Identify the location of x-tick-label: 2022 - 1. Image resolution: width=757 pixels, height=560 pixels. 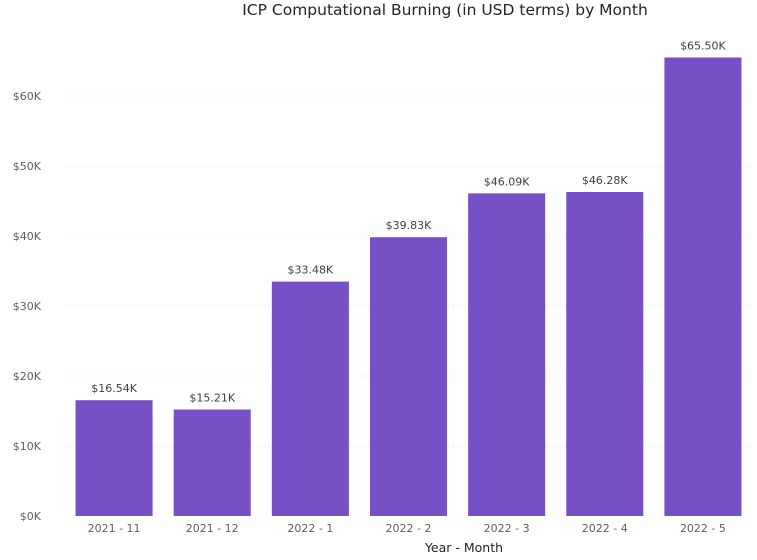
(310, 528).